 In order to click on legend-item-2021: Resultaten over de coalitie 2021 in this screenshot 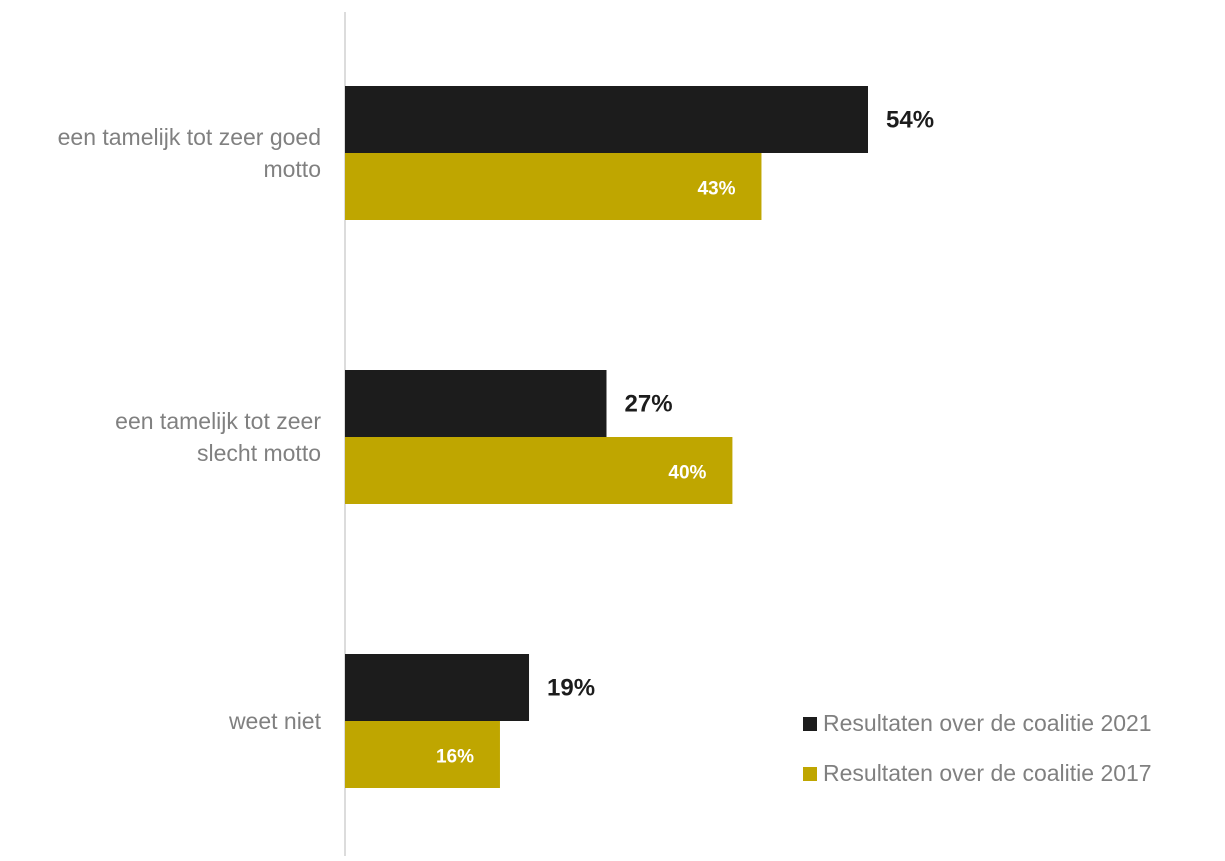, I will do `click(977, 723)`.